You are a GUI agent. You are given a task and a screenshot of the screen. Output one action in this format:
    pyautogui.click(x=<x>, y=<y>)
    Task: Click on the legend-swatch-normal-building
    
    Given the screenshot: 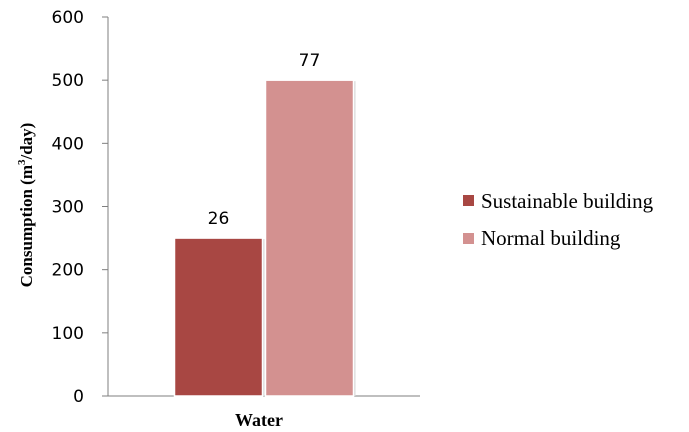 What is the action you would take?
    pyautogui.click(x=468, y=238)
    